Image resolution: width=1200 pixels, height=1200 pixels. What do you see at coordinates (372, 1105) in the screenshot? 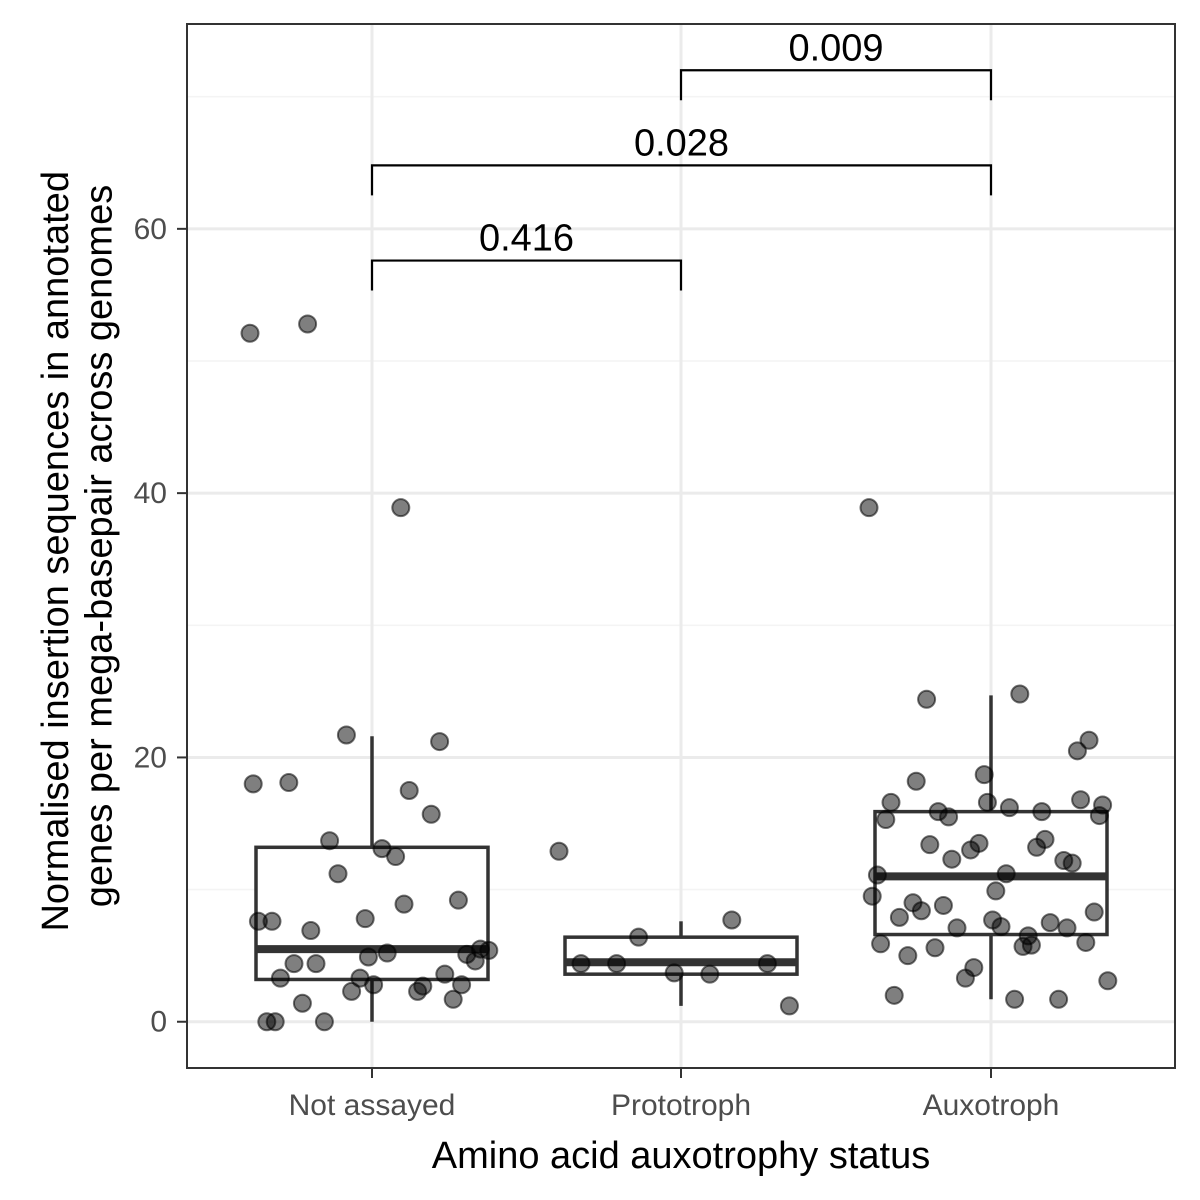
I see `x-tick-label: Not assayed` at bounding box center [372, 1105].